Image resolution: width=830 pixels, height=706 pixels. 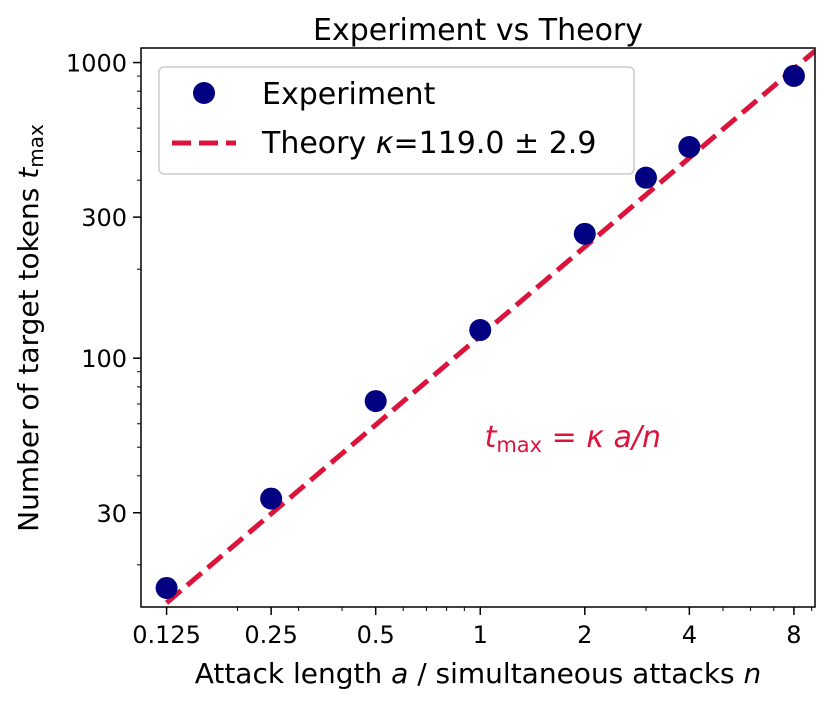 What do you see at coordinates (111, 514) in the screenshot?
I see `y-tick-label: 30` at bounding box center [111, 514].